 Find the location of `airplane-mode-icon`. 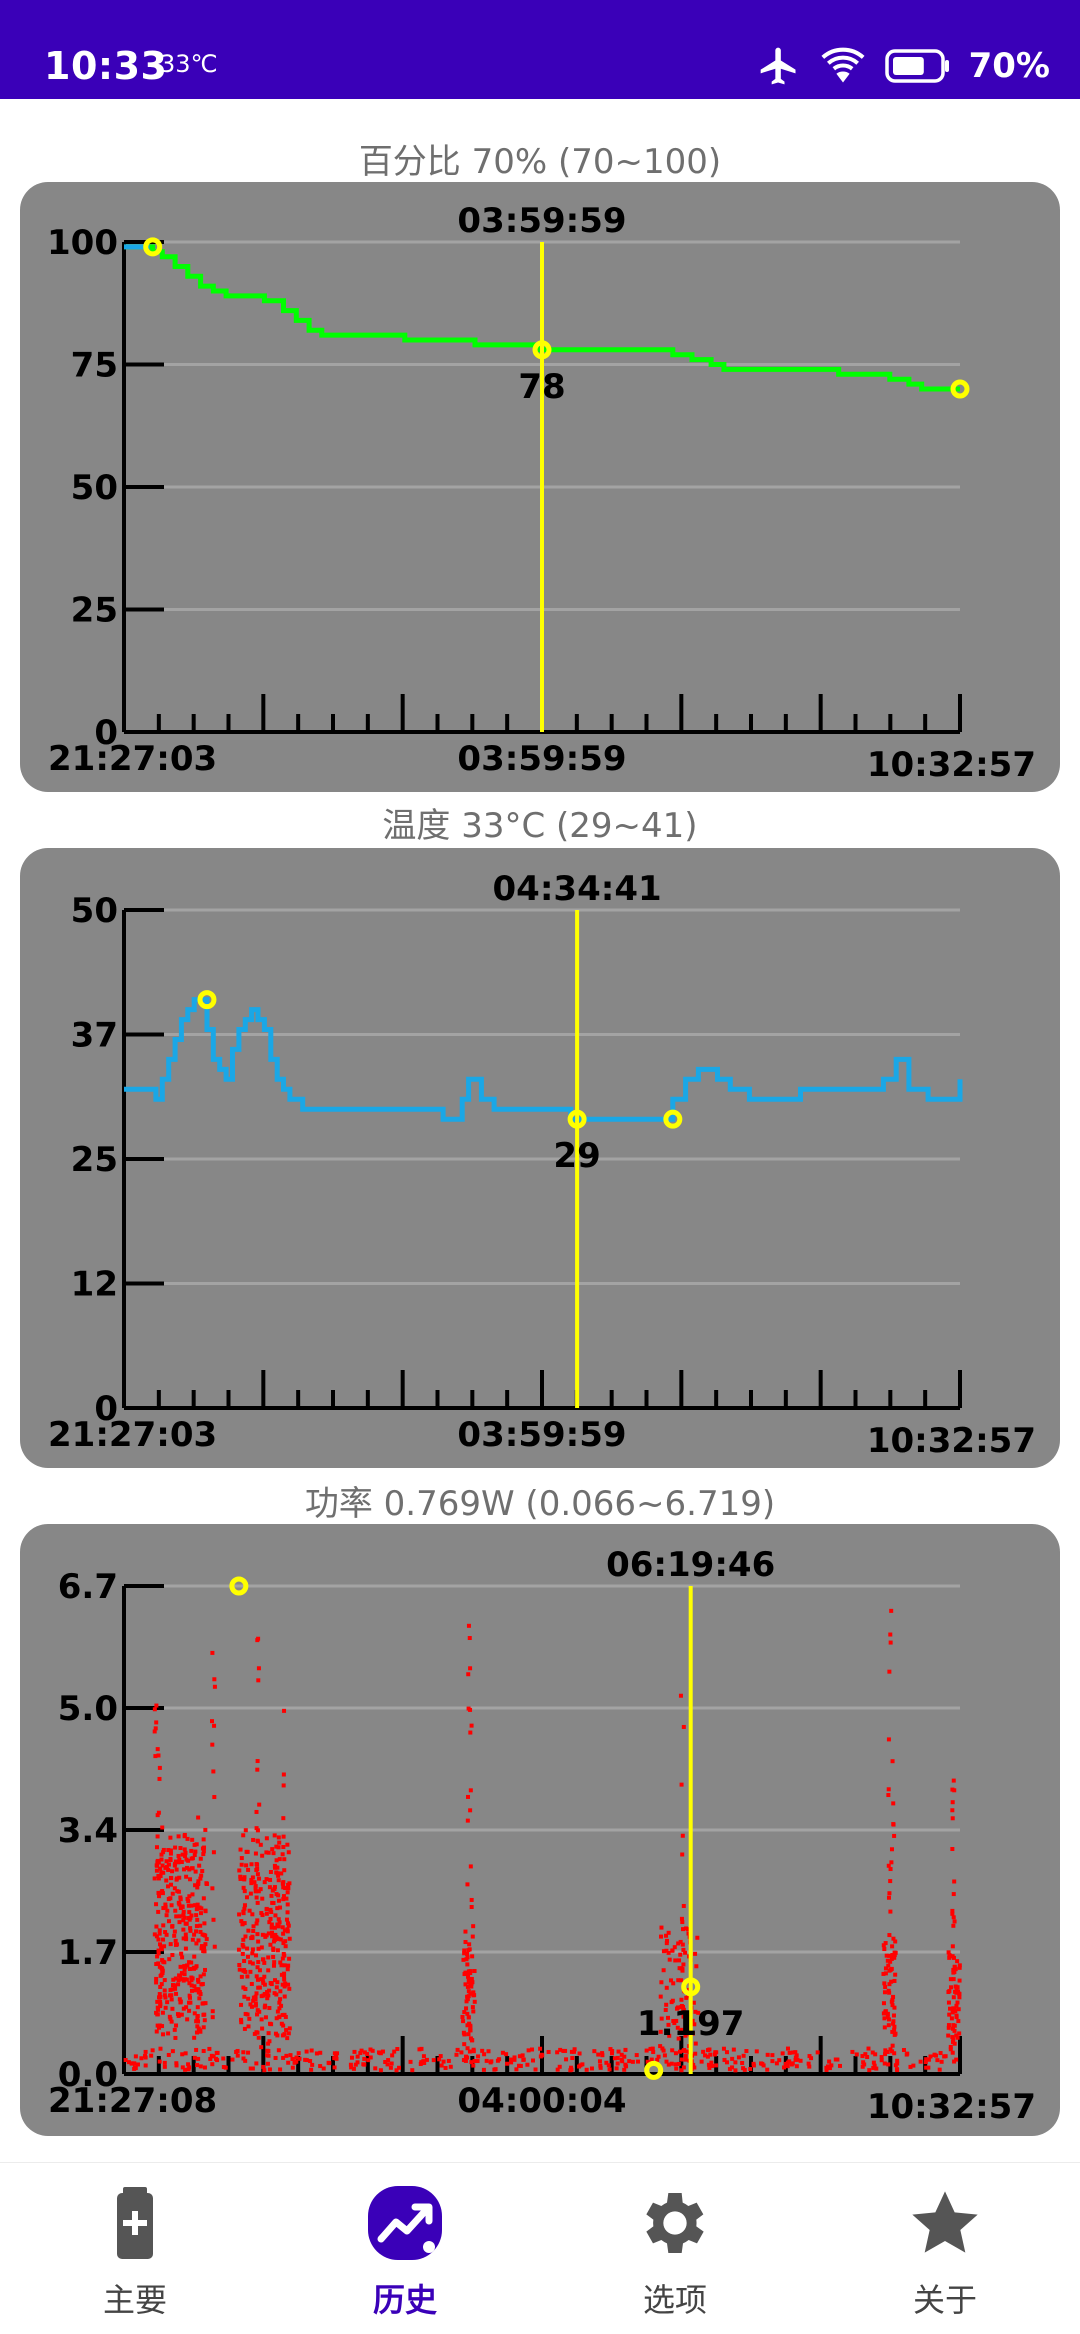

airplane-mode-icon is located at coordinates (778, 66).